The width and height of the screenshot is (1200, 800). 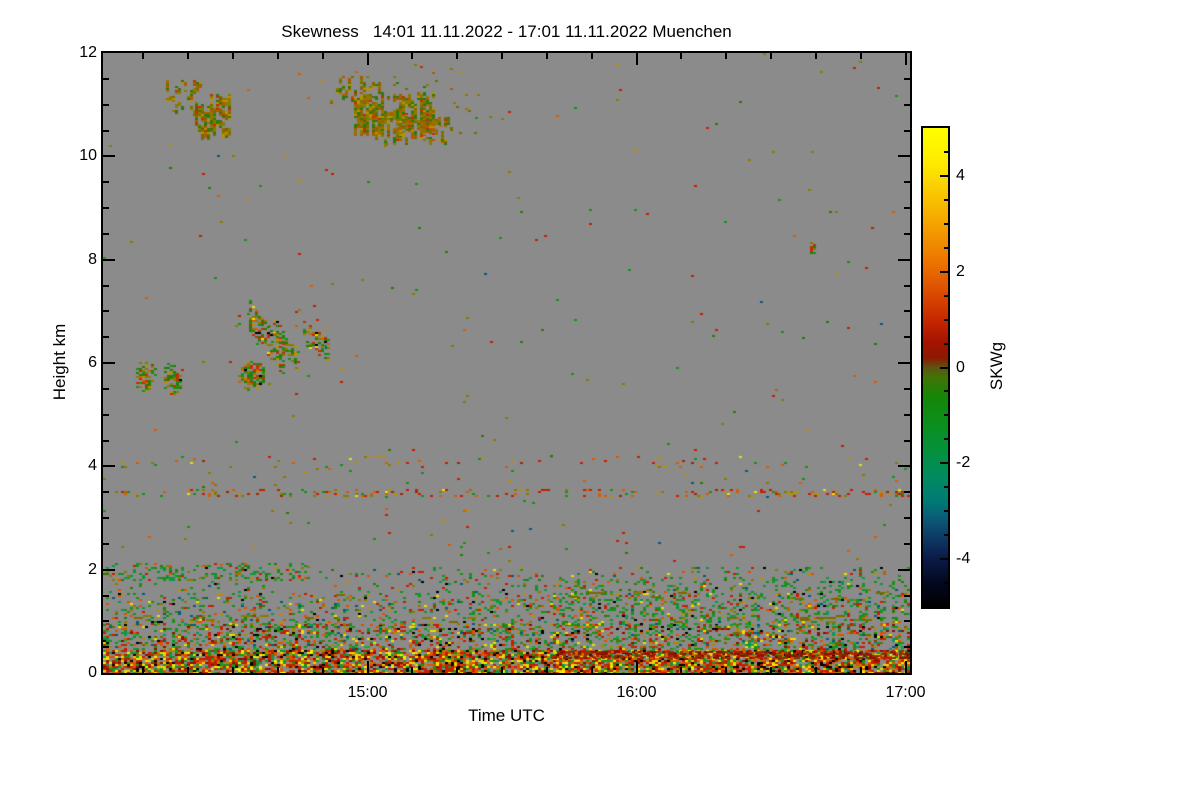 I want to click on x-tick-label: 17:00, so click(x=905, y=692).